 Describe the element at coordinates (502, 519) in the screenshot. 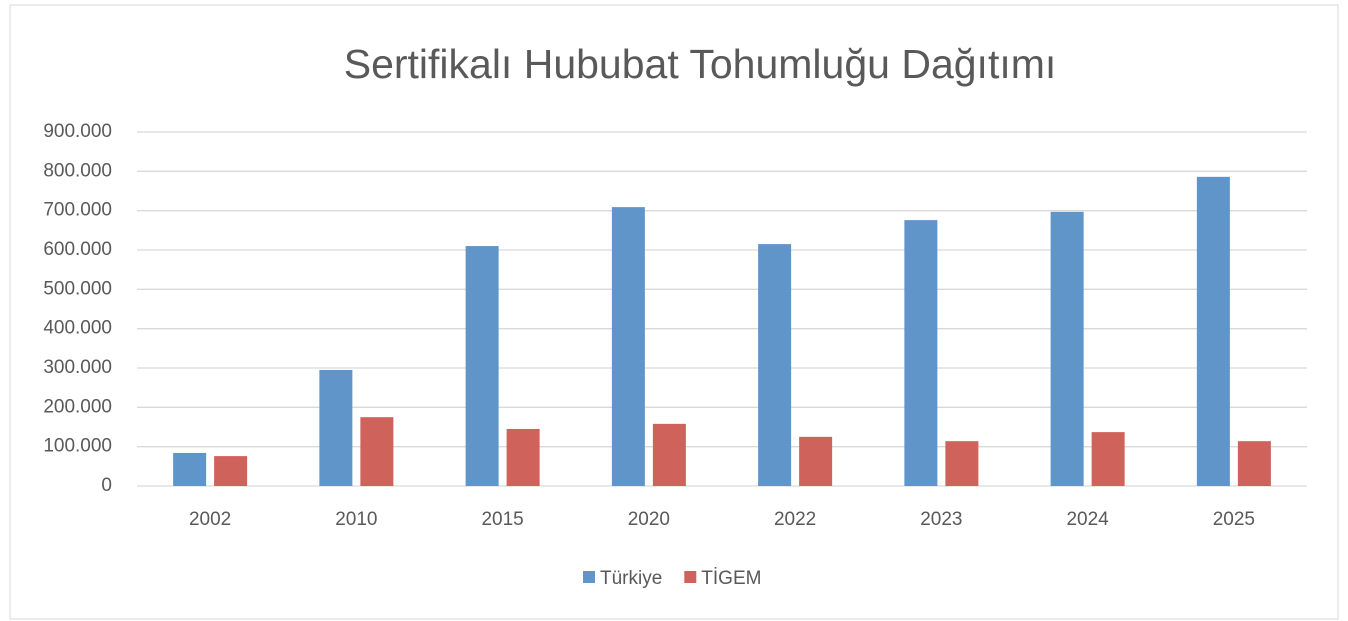

I see `x-tick-label: 2015` at that location.